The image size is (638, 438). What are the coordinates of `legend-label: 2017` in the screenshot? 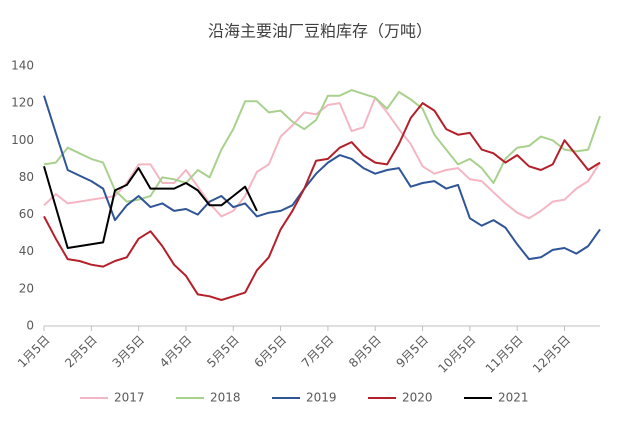 It's located at (129, 398).